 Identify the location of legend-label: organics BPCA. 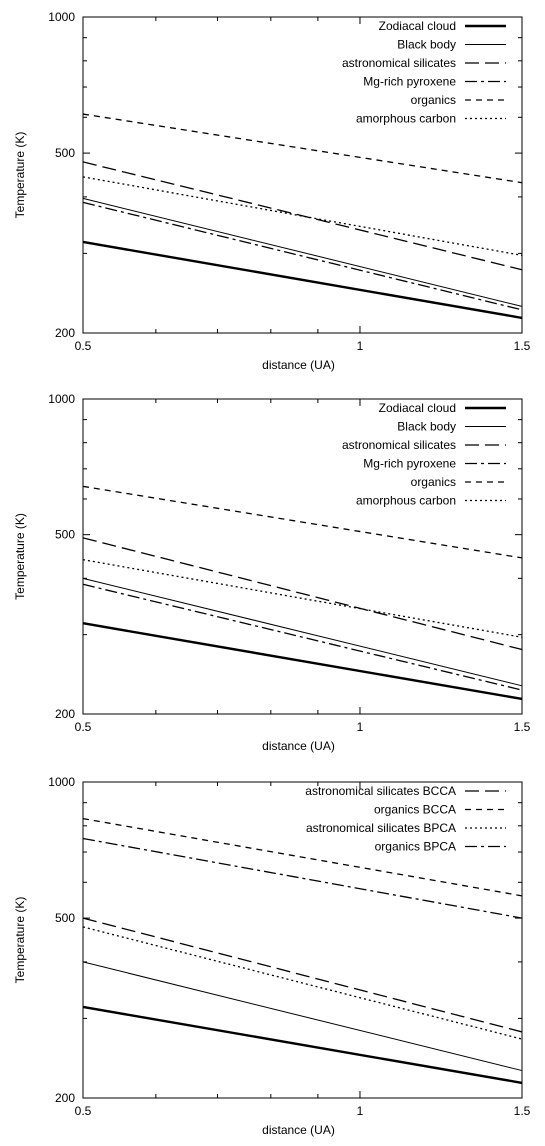
(415, 847).